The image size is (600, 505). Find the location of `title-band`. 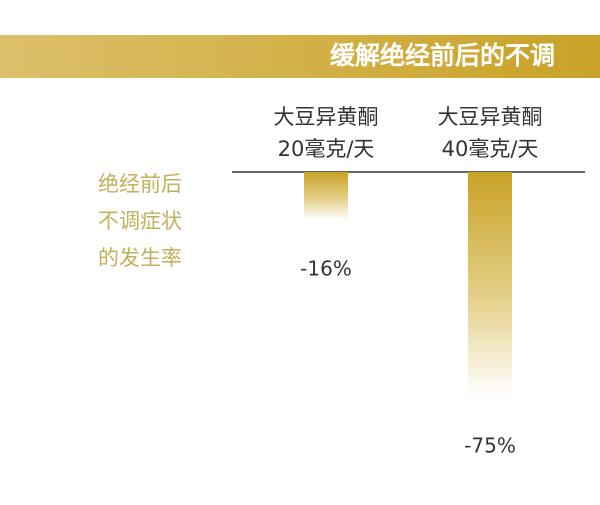

title-band is located at coordinates (300, 56).